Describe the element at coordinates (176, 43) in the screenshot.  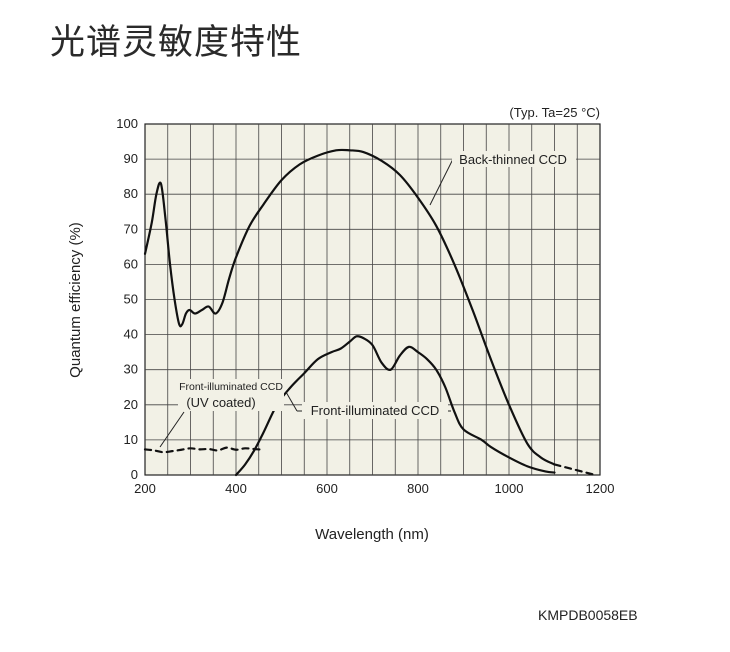
I see `page-title: 光谱灵敏度特性` at that location.